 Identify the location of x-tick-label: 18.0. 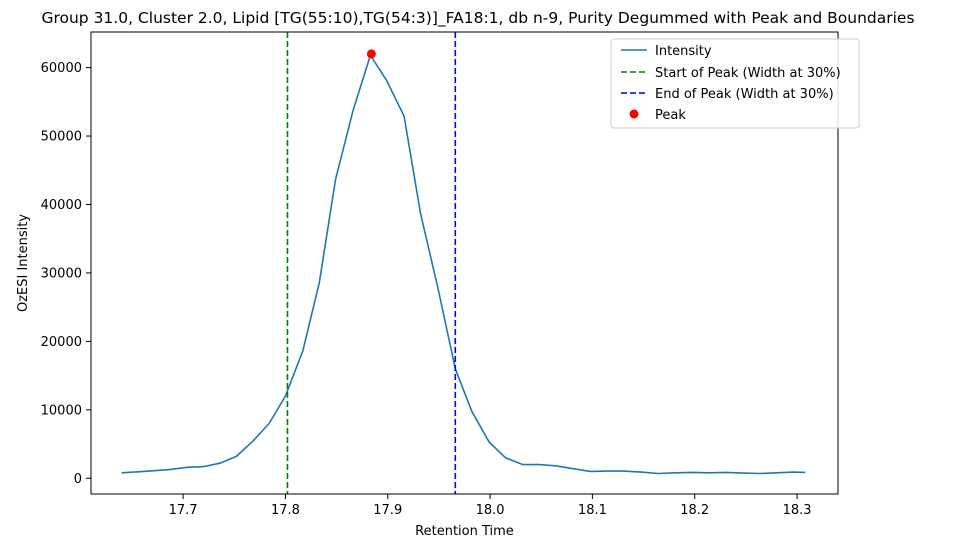
(490, 510).